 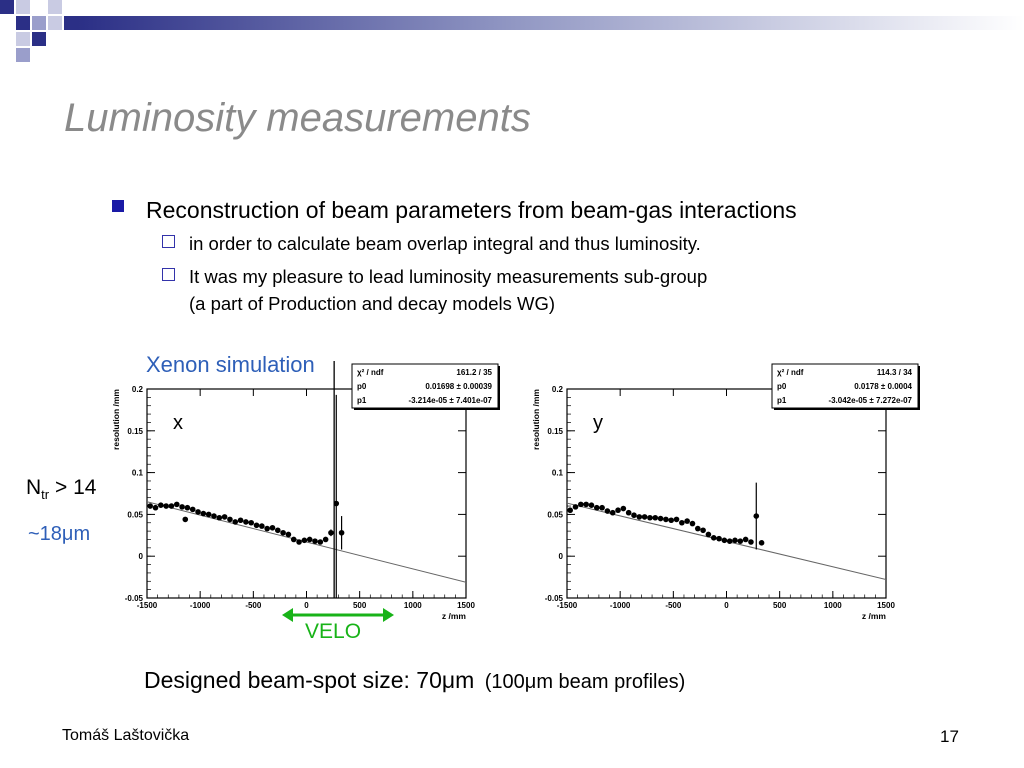 I want to click on velo-label: VELO, so click(x=333, y=631).